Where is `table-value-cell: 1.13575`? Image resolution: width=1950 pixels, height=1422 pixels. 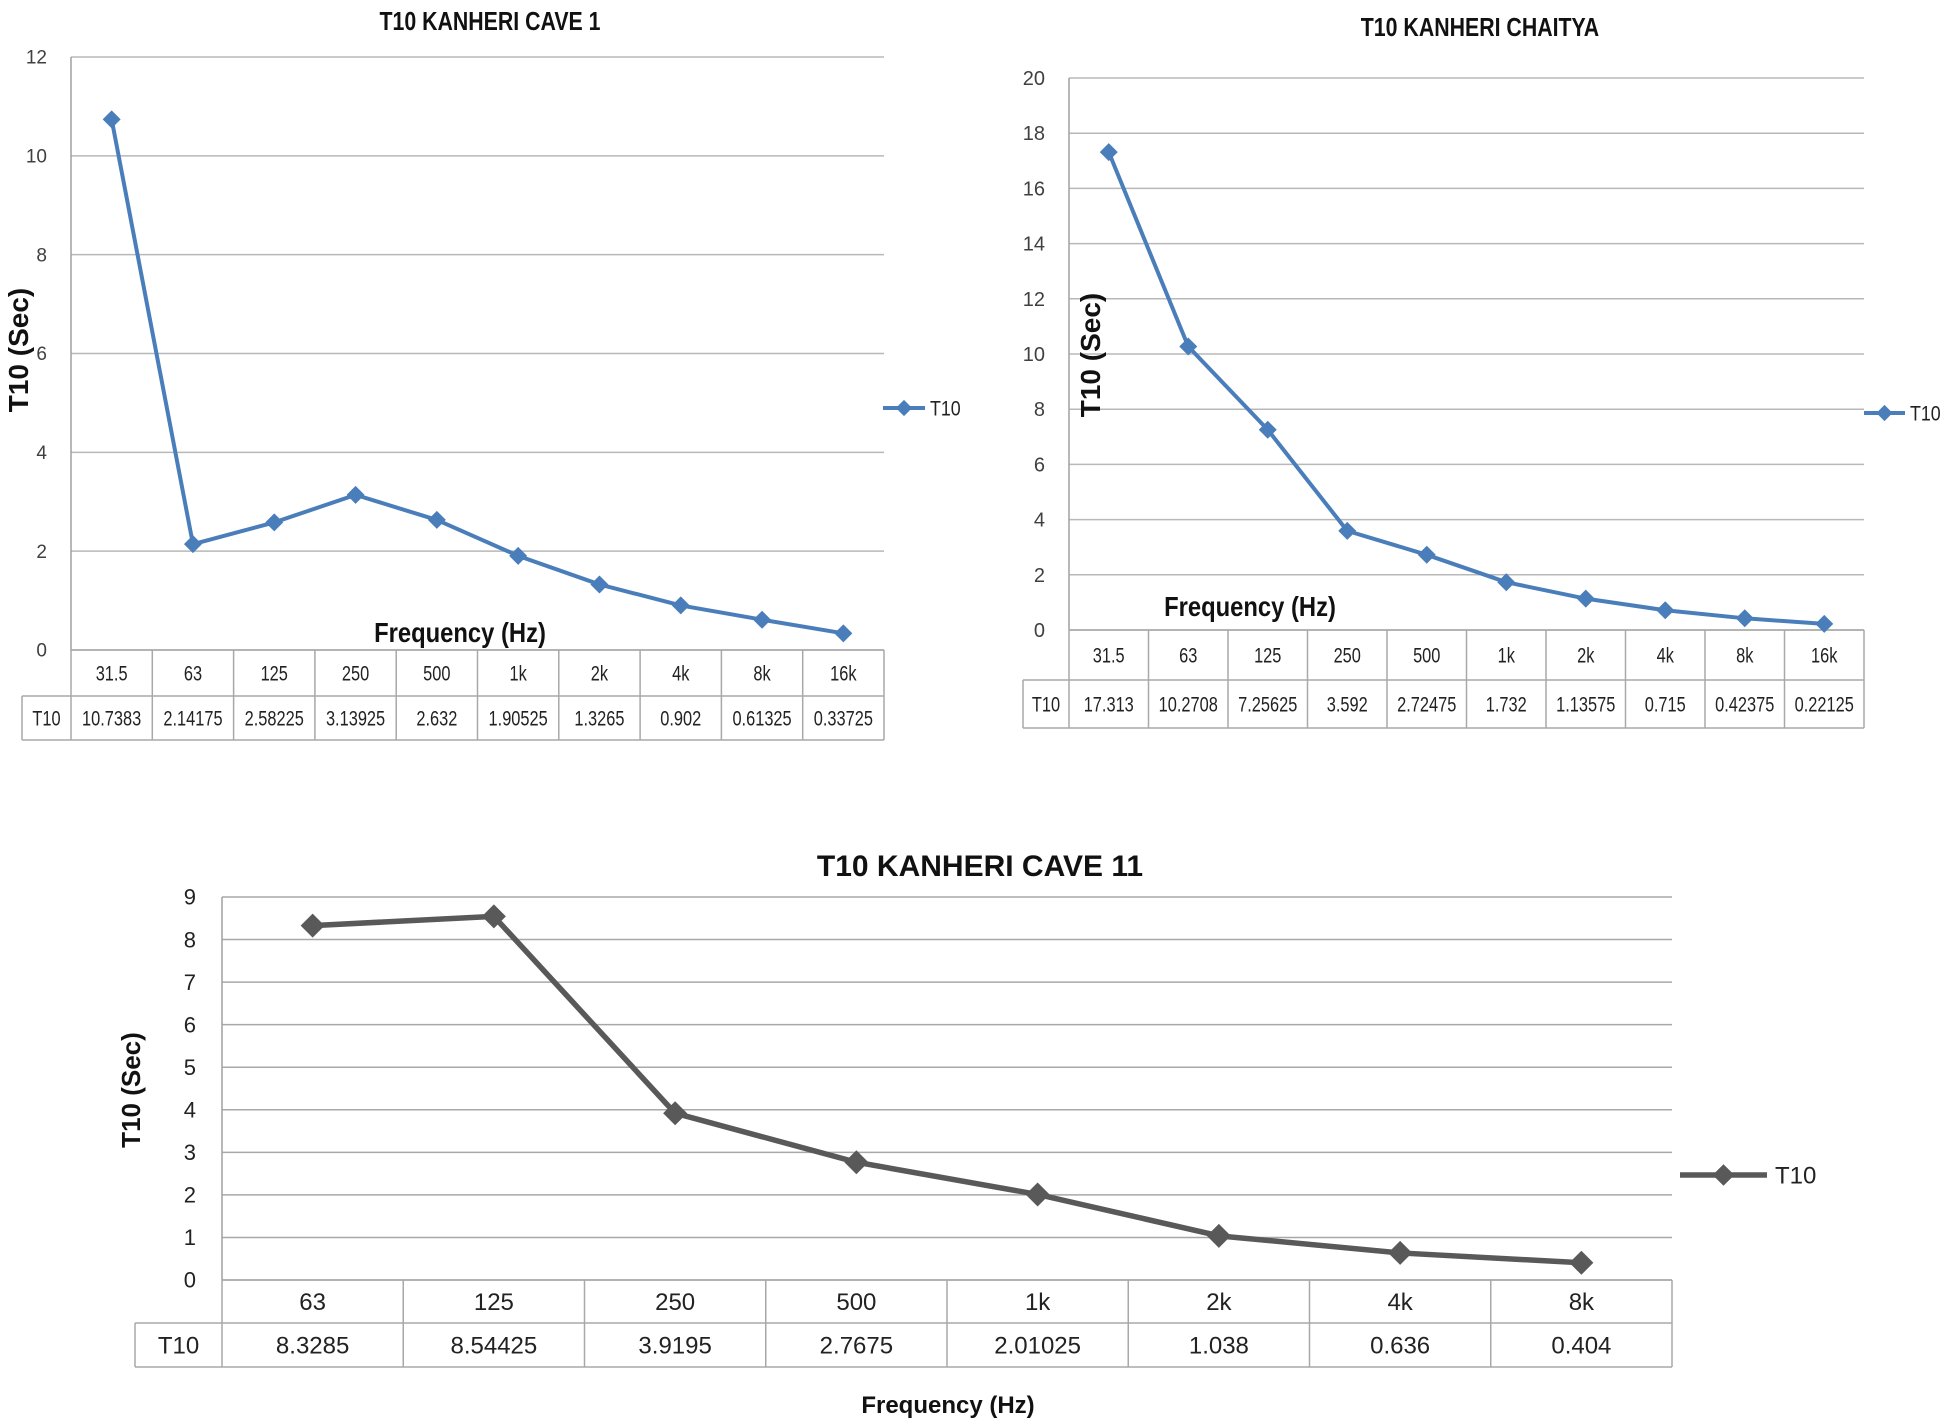 table-value-cell: 1.13575 is located at coordinates (1585, 704).